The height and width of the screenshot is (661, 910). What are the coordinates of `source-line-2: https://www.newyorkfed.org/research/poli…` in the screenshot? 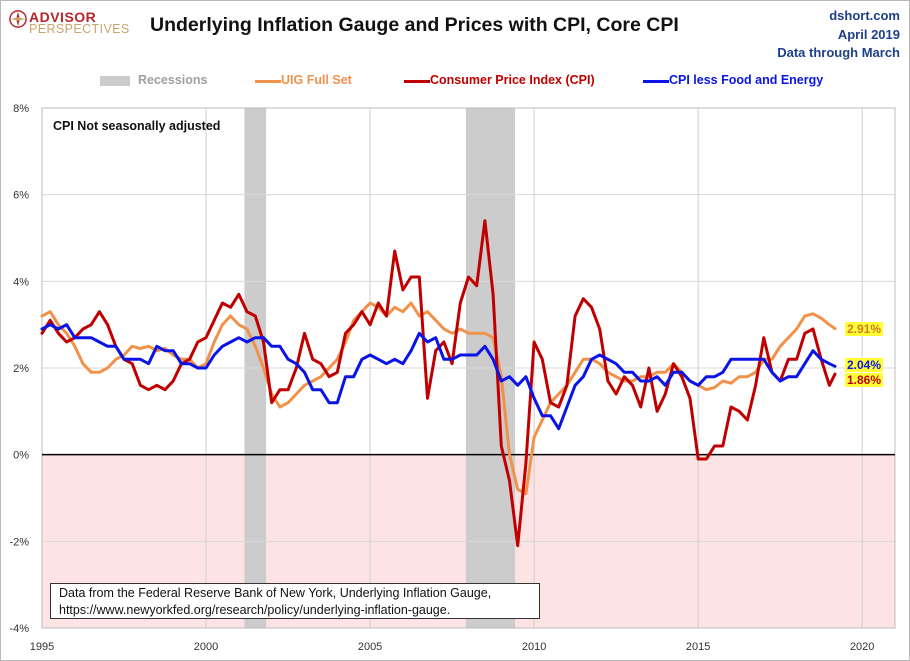 It's located at (255, 610).